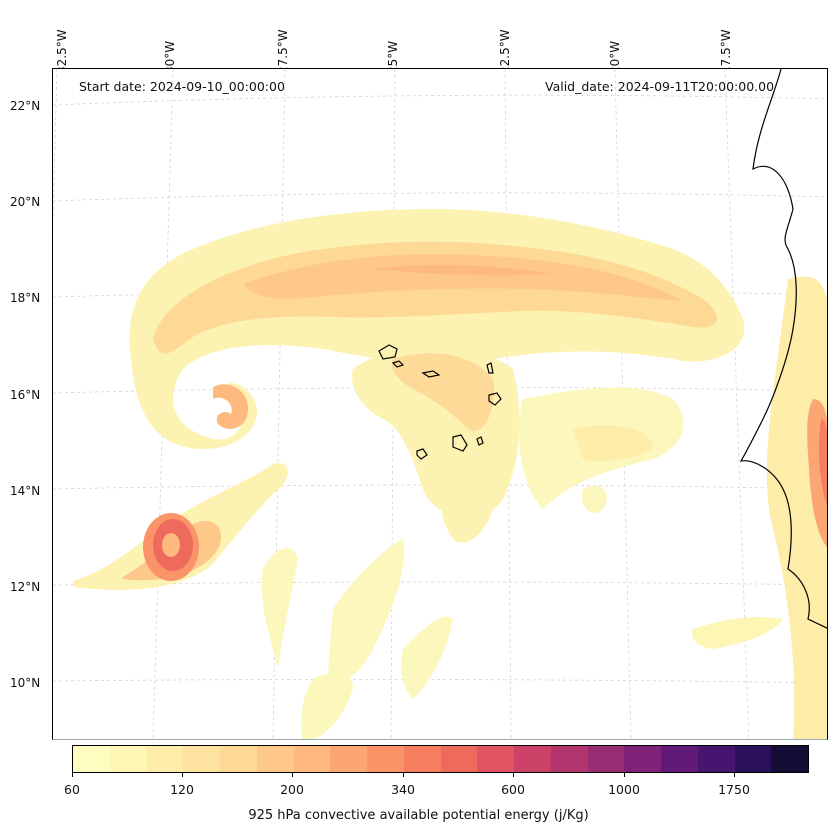 Image resolution: width=837 pixels, height=836 pixels. What do you see at coordinates (398, 364) in the screenshot?
I see `island-sao-vicente` at bounding box center [398, 364].